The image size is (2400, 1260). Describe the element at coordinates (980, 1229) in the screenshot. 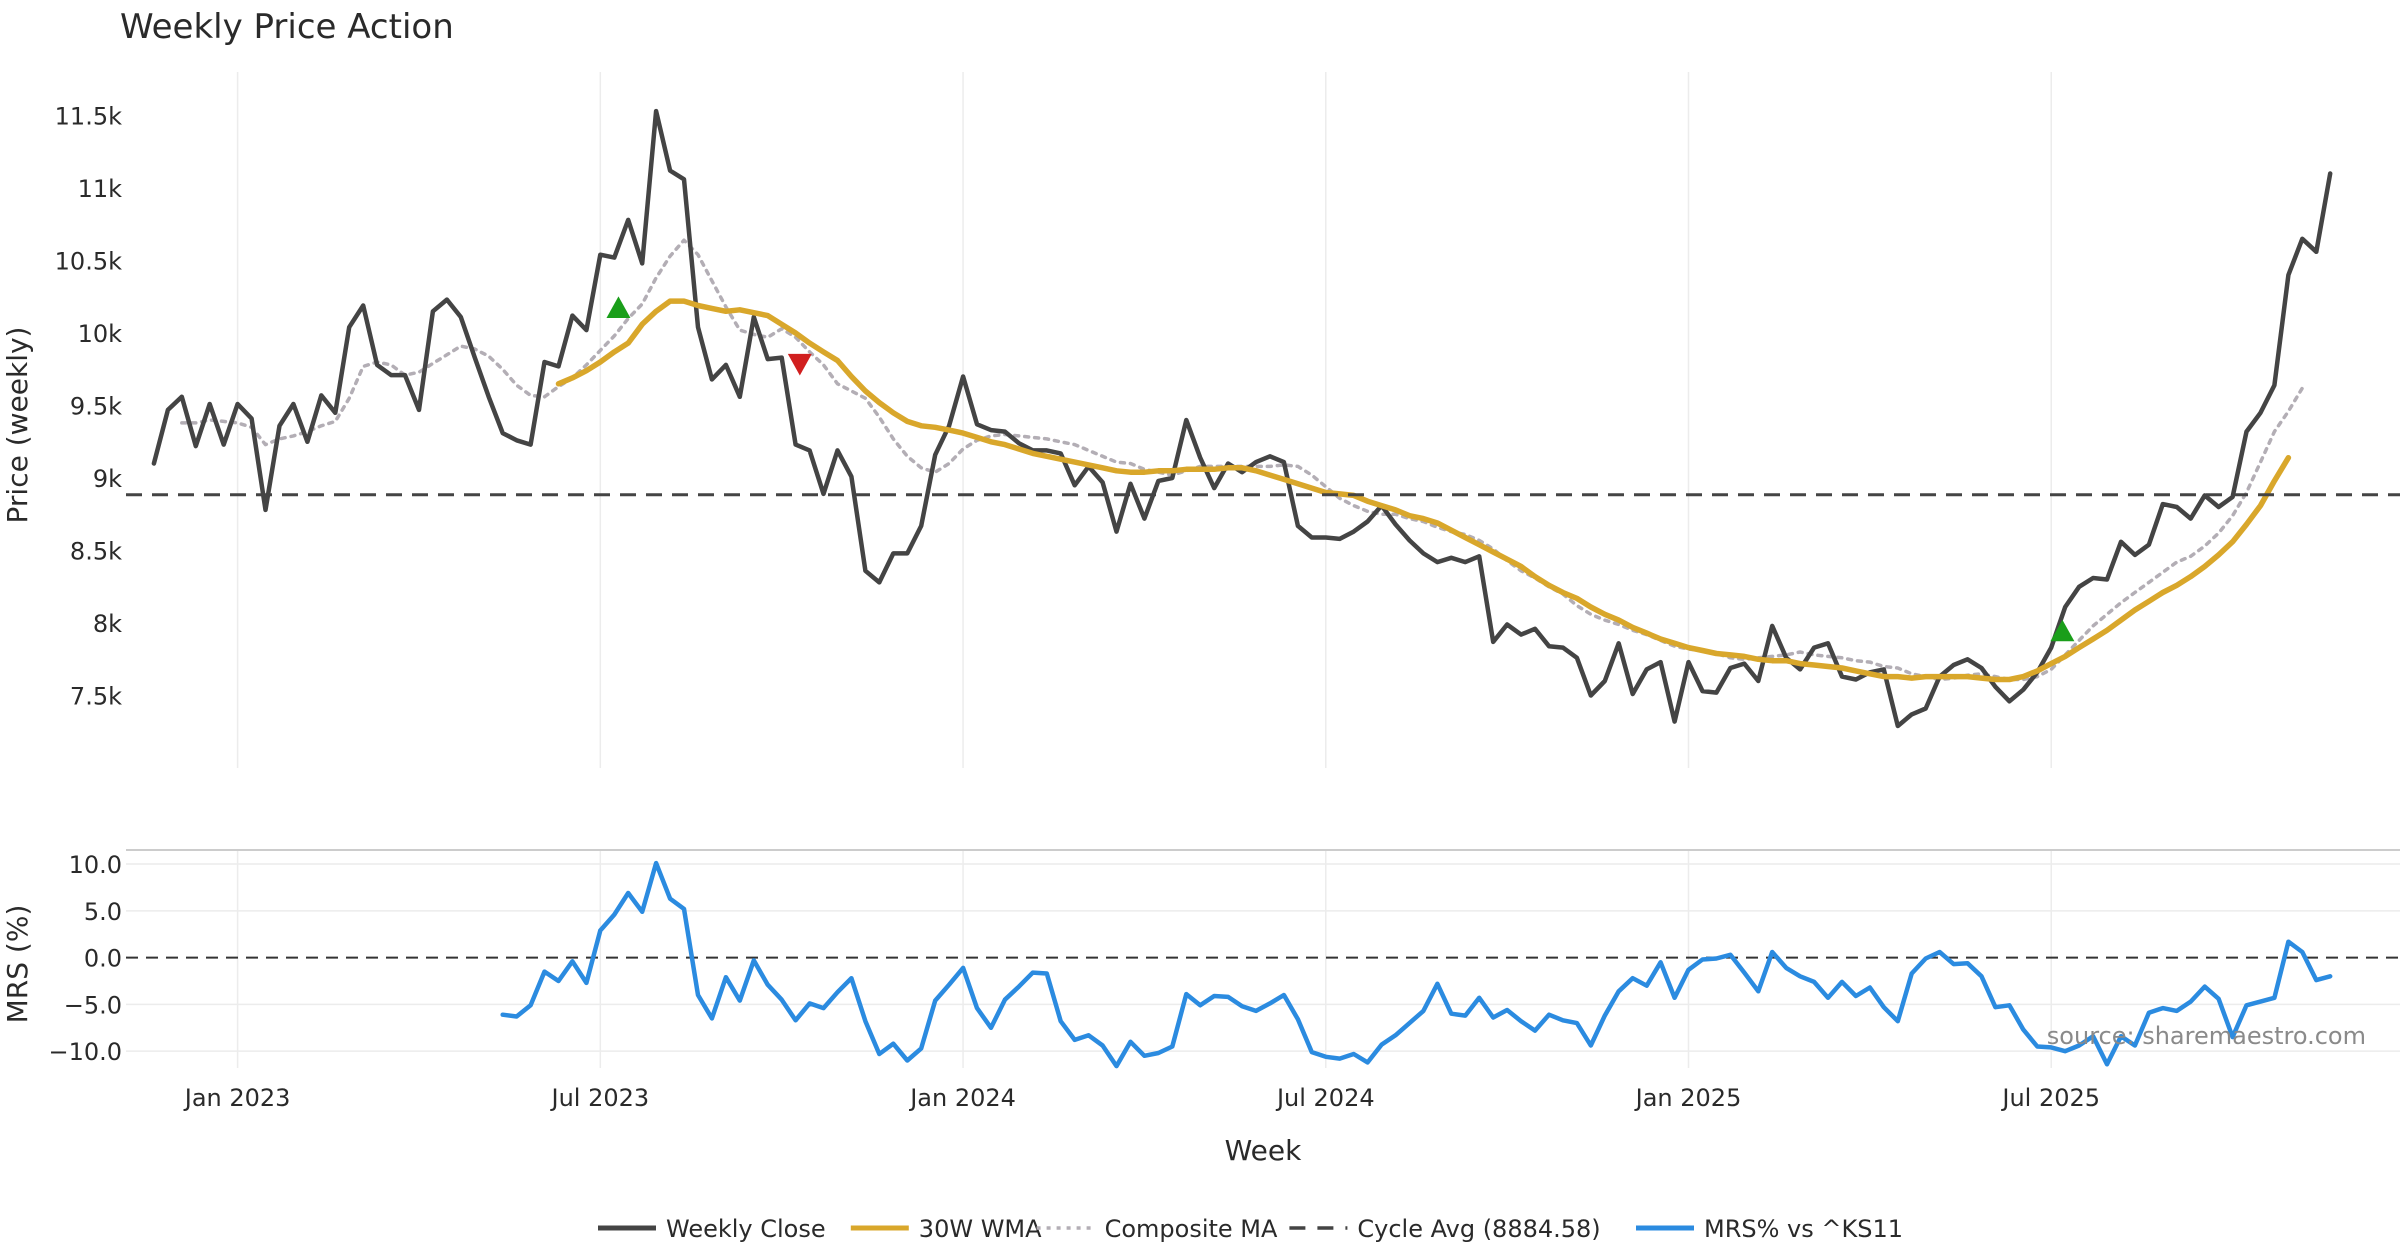

I see `legend-label: 30W WMA` at that location.